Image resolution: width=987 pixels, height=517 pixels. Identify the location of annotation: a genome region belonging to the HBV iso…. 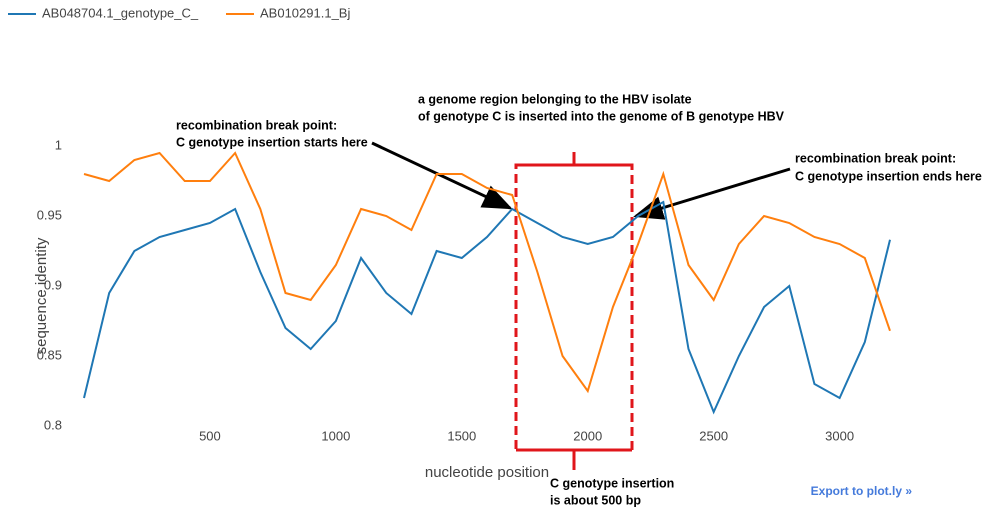
(555, 99).